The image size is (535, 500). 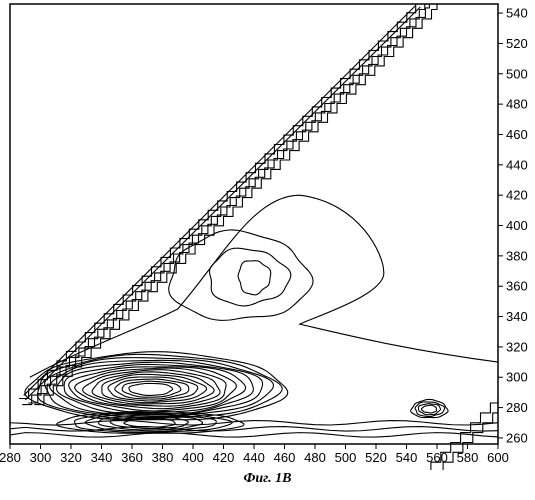 I want to click on x-tick-label: 460, so click(x=285, y=457).